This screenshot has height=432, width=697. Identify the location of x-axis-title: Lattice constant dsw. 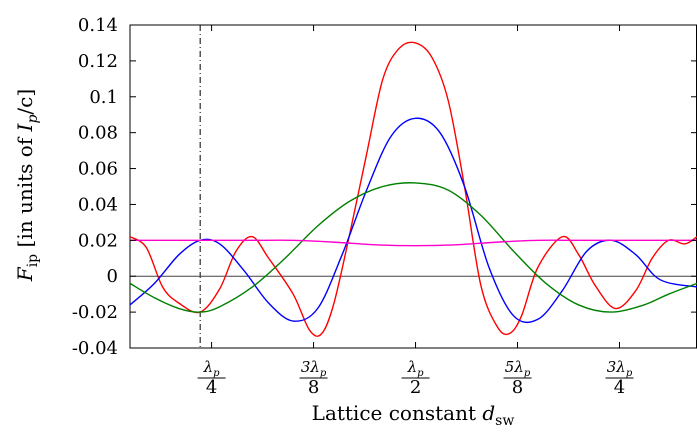
(413, 415).